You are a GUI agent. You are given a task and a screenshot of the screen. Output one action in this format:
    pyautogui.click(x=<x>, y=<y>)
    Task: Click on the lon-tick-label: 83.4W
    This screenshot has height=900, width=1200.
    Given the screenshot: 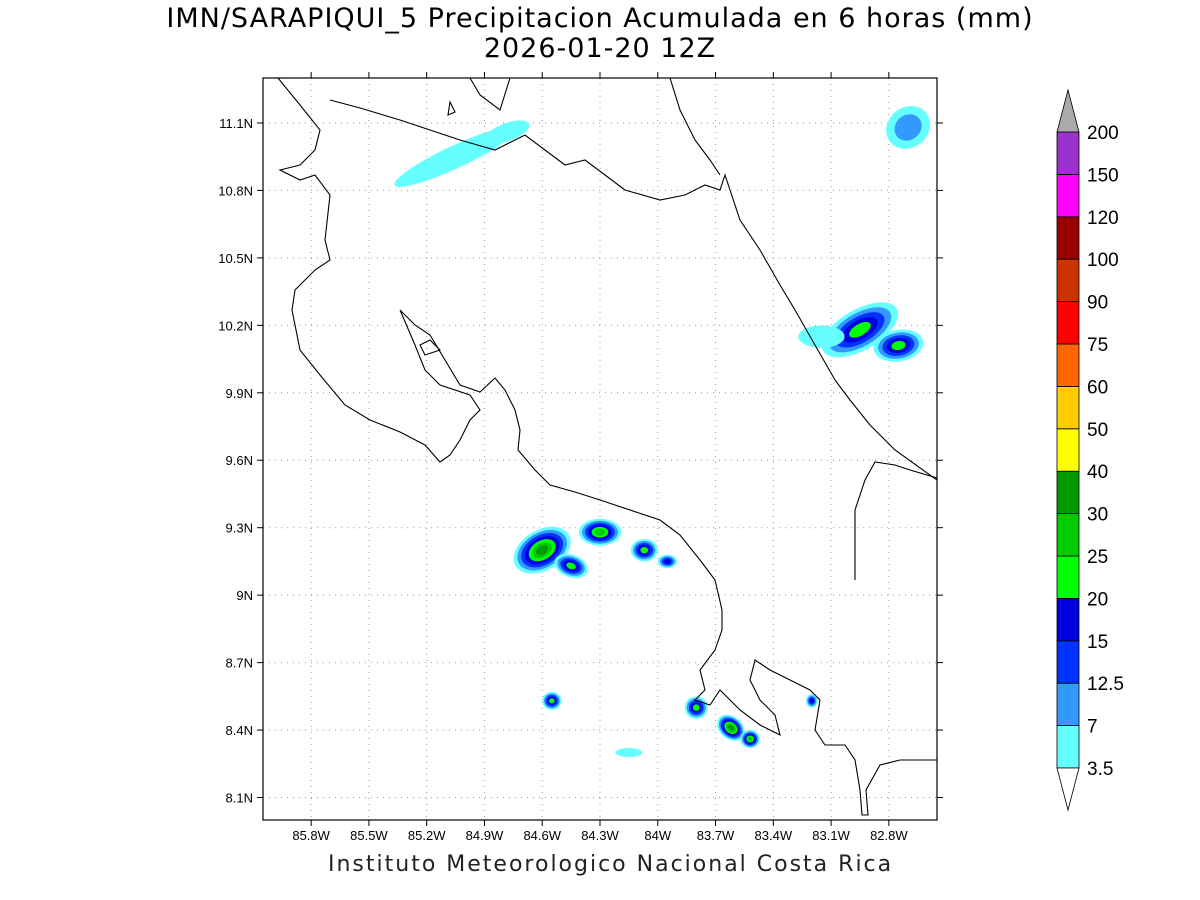 What is the action you would take?
    pyautogui.click(x=774, y=835)
    